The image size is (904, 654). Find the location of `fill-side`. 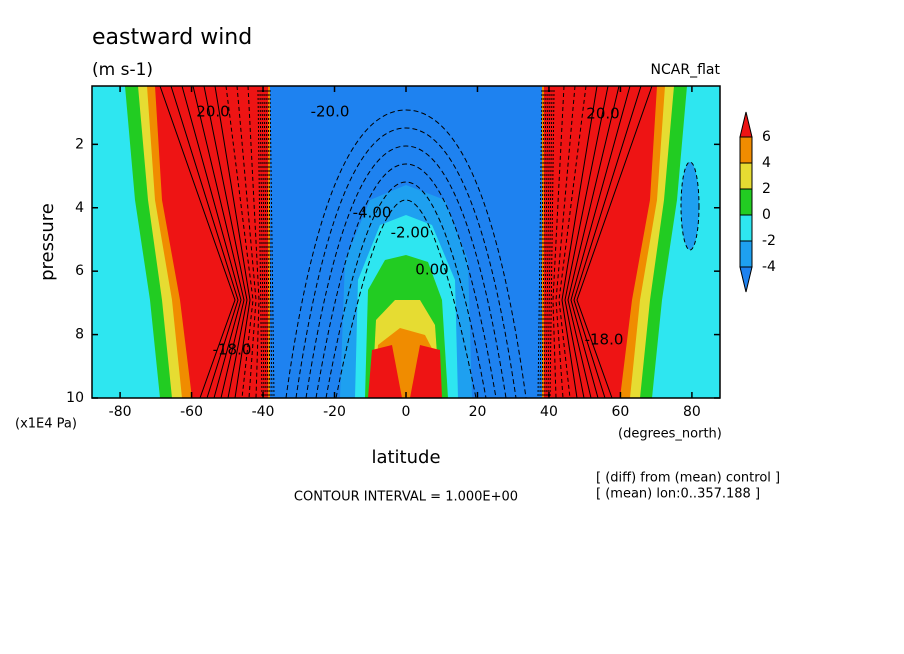

fill-side is located at coordinates (202, 242).